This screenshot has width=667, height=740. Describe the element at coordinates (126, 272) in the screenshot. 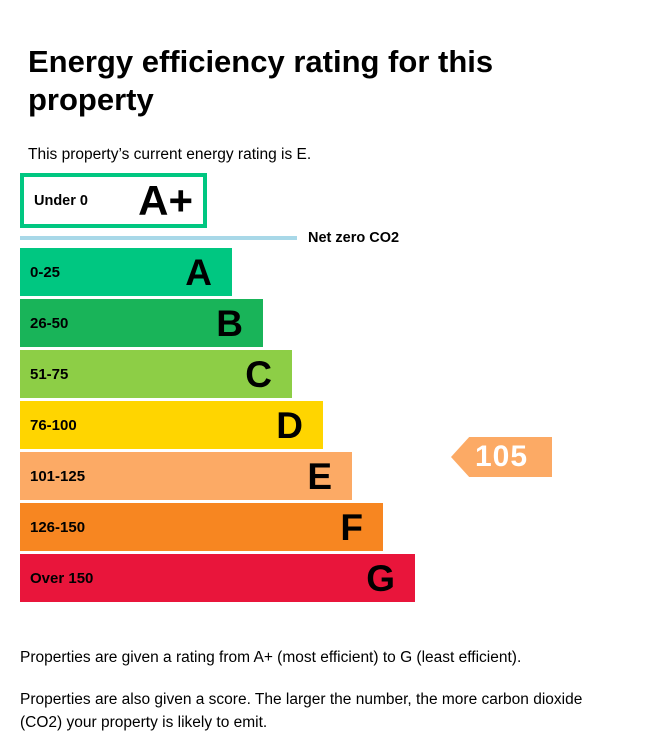

I see `rating-band-a: 0-25 A` at that location.